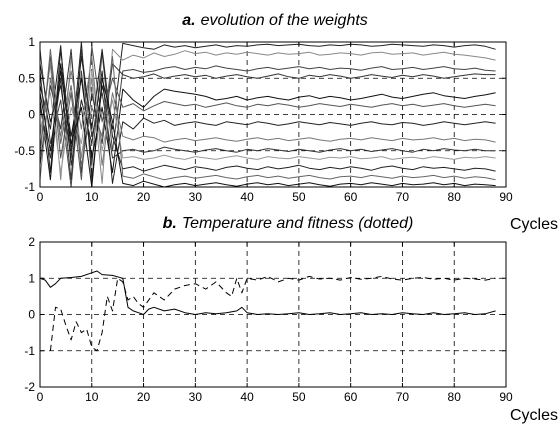  What do you see at coordinates (31, 242) in the screenshot?
I see `y-tick-label: 2` at bounding box center [31, 242].